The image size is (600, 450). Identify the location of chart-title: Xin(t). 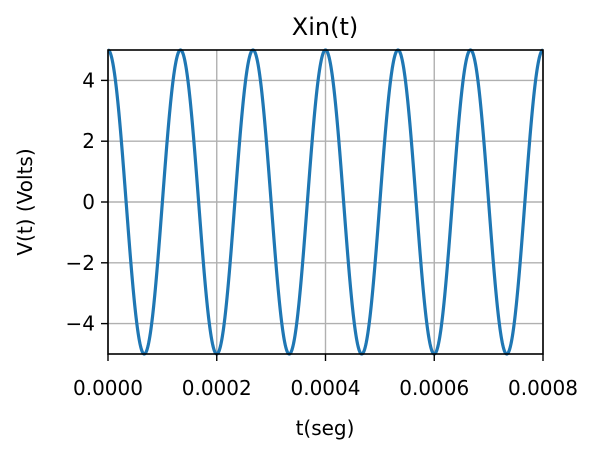
(325, 27).